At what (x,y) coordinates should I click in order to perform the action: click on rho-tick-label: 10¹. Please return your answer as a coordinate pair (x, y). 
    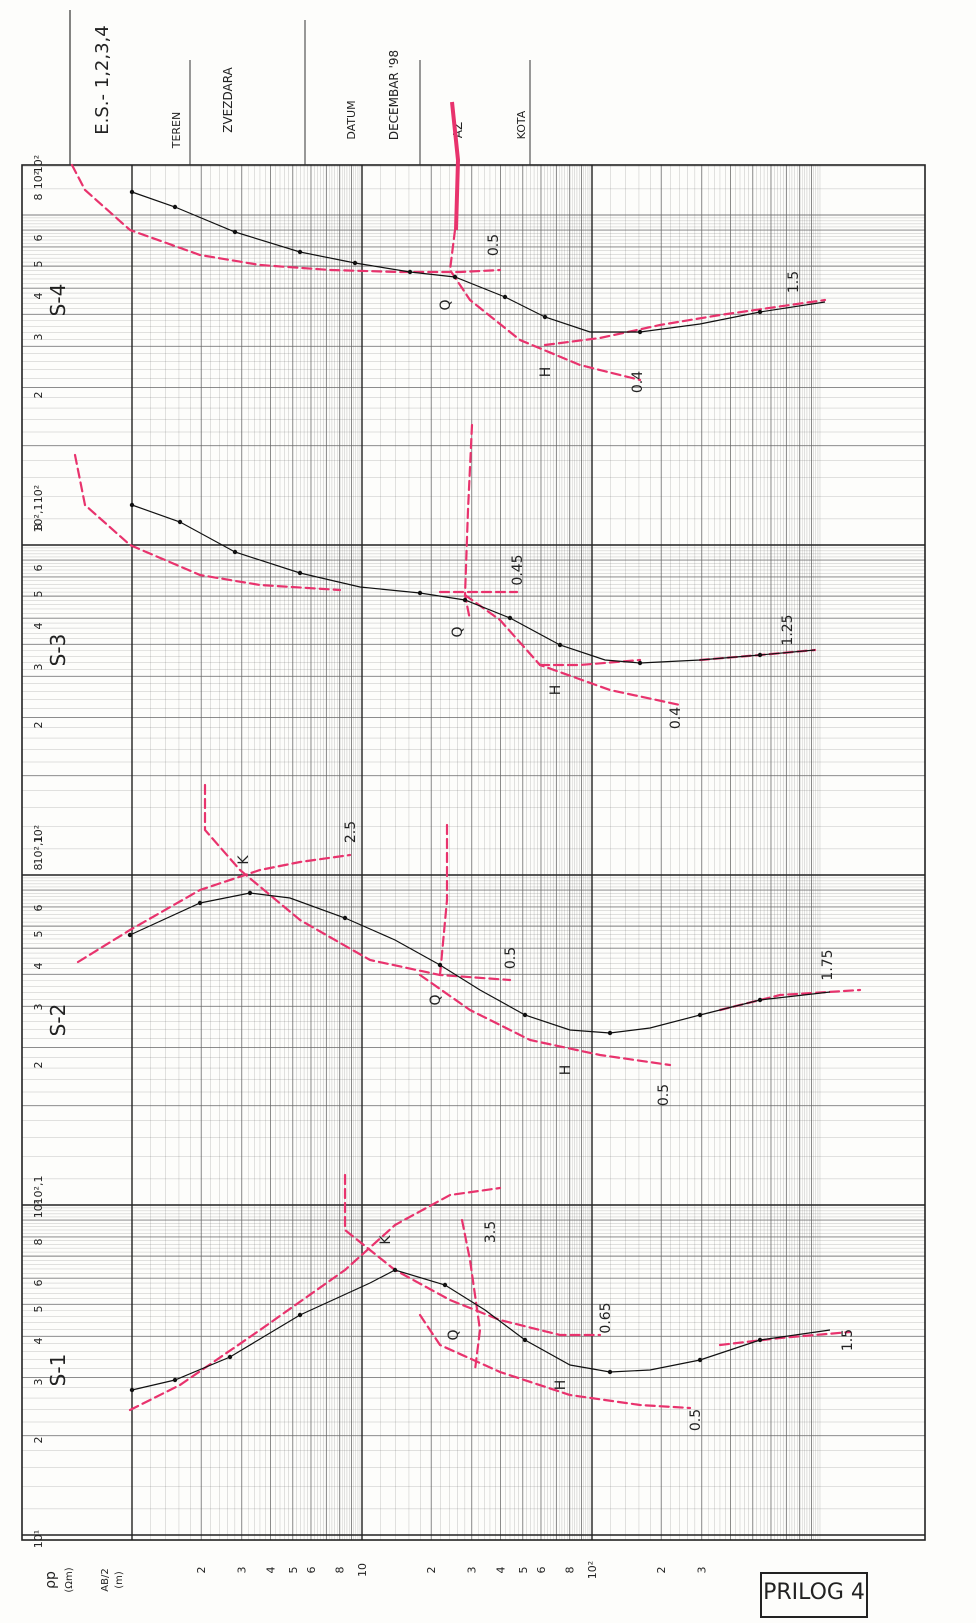
    Looking at the image, I should click on (38, 1539).